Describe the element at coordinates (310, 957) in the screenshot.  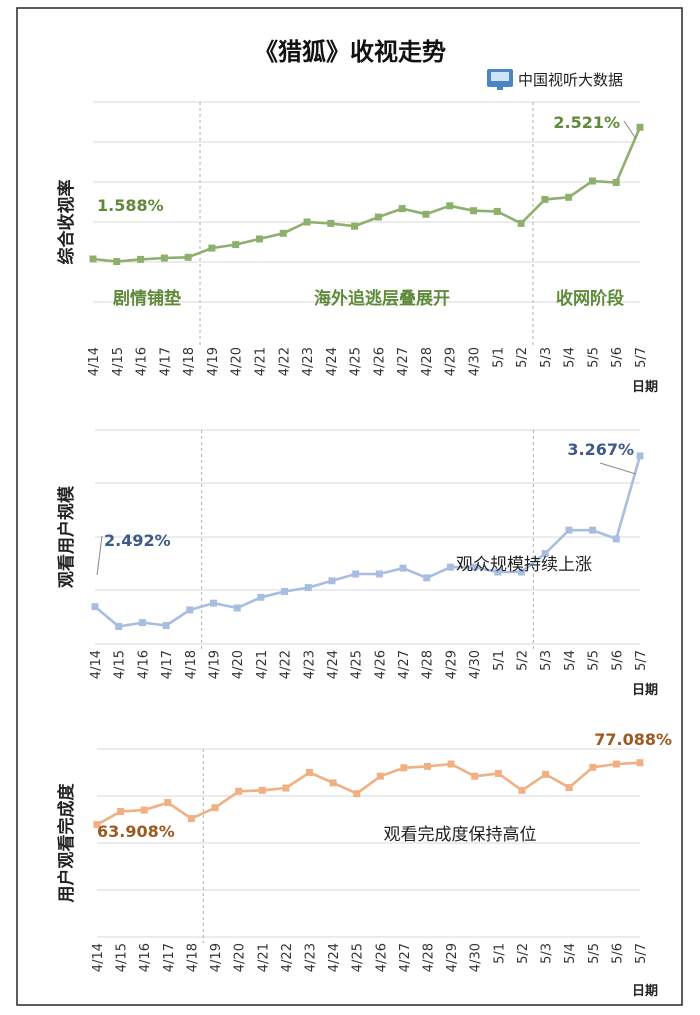
I see `x-tick-label: 4/23` at that location.